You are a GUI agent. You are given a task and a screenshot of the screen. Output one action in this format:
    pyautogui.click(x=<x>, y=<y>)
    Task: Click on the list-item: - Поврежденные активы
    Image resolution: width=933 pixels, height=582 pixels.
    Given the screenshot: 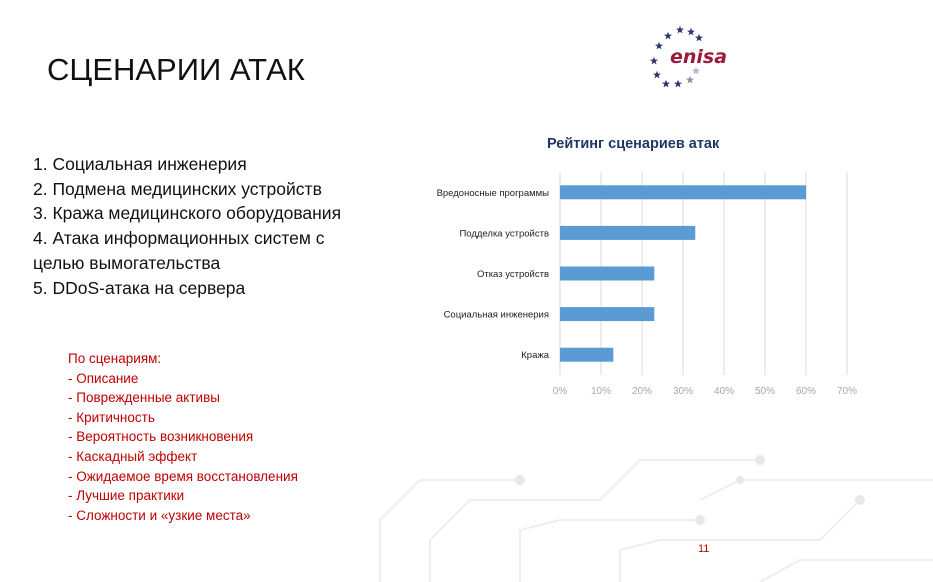 What is the action you would take?
    pyautogui.click(x=144, y=398)
    